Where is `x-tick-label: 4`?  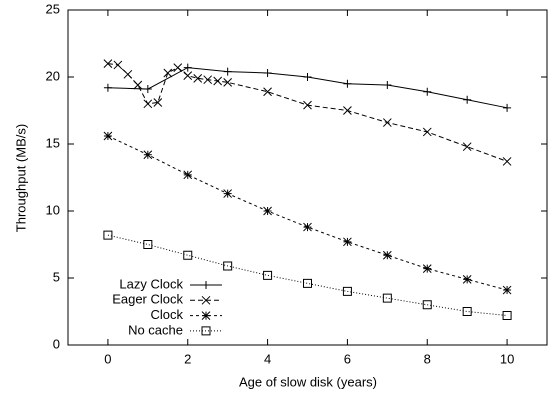 x-tick-label: 4 is located at coordinates (267, 358).